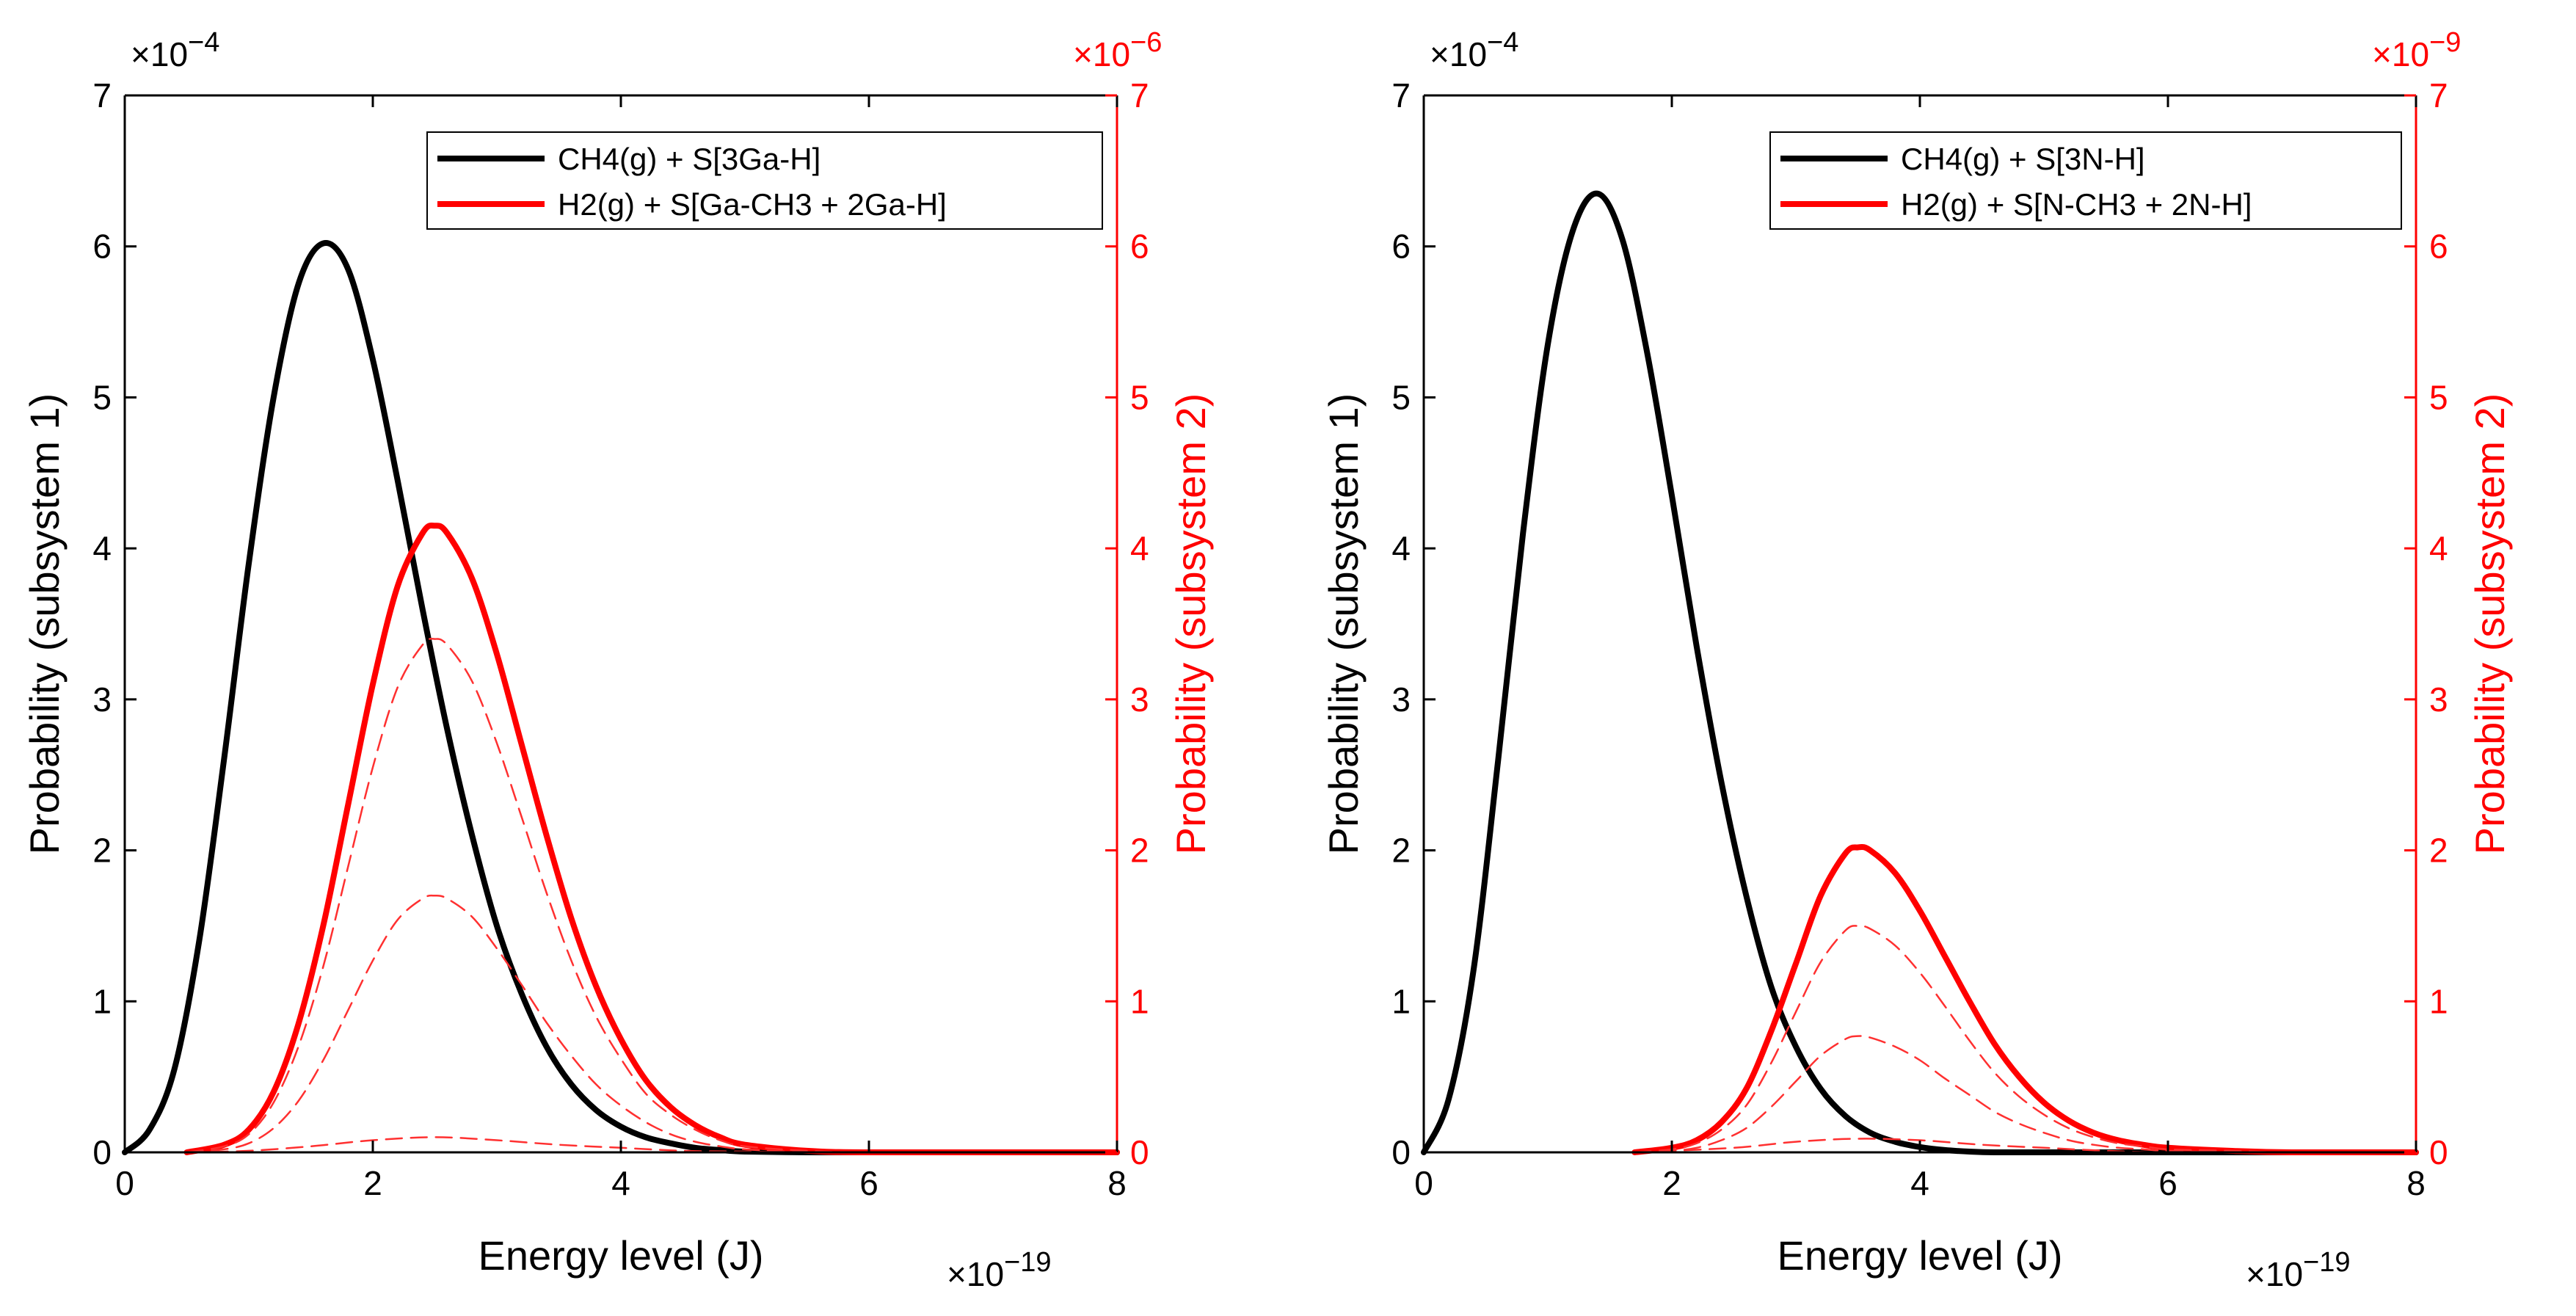 The width and height of the screenshot is (2576, 1316). Describe the element at coordinates (689, 159) in the screenshot. I see `legend-entry-1: CH4(g) + S[3Ga-H]` at that location.